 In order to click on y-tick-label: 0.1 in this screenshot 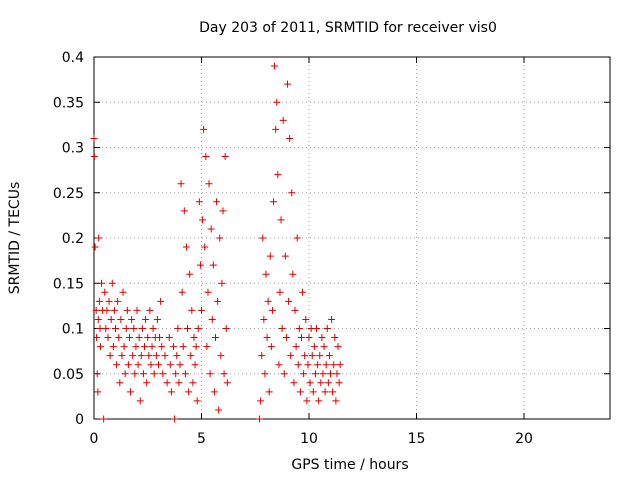, I will do `click(73, 330)`.